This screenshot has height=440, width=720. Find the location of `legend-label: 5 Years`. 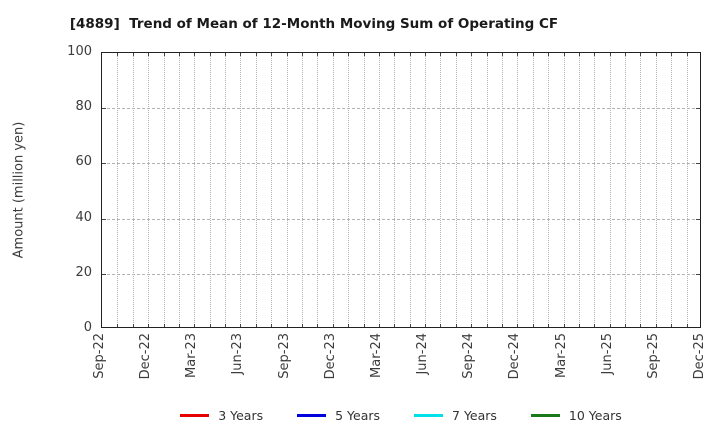

legend-label: 5 Years is located at coordinates (358, 415).